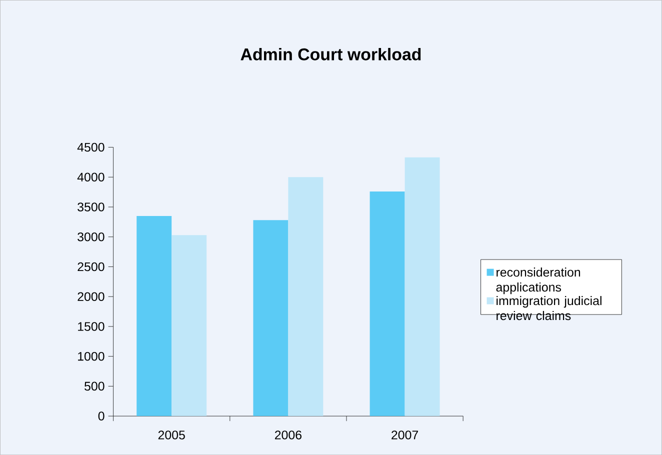 The image size is (662, 455). What do you see at coordinates (91, 326) in the screenshot?
I see `y-tick-label: 1500` at bounding box center [91, 326].